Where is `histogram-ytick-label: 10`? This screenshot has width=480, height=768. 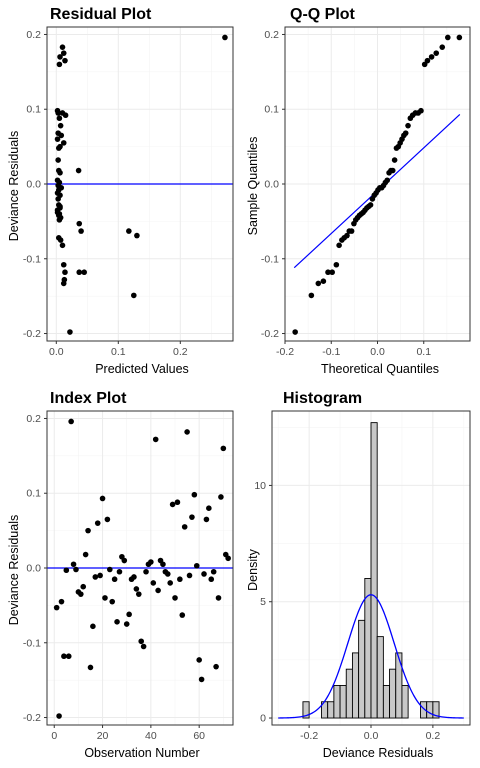 histogram-ytick-label: 10 is located at coordinates (260, 486).